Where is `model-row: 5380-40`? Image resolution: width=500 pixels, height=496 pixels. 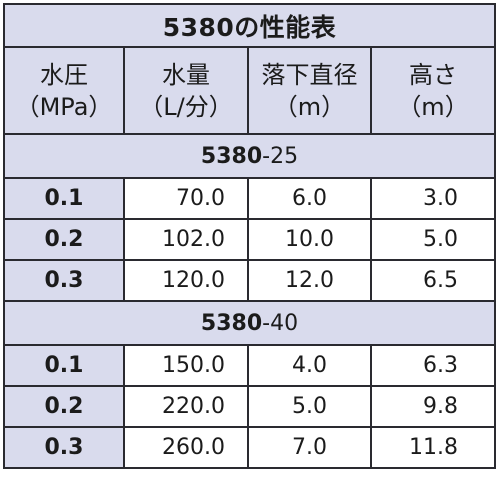
model-row: 5380-40 is located at coordinates (249, 323).